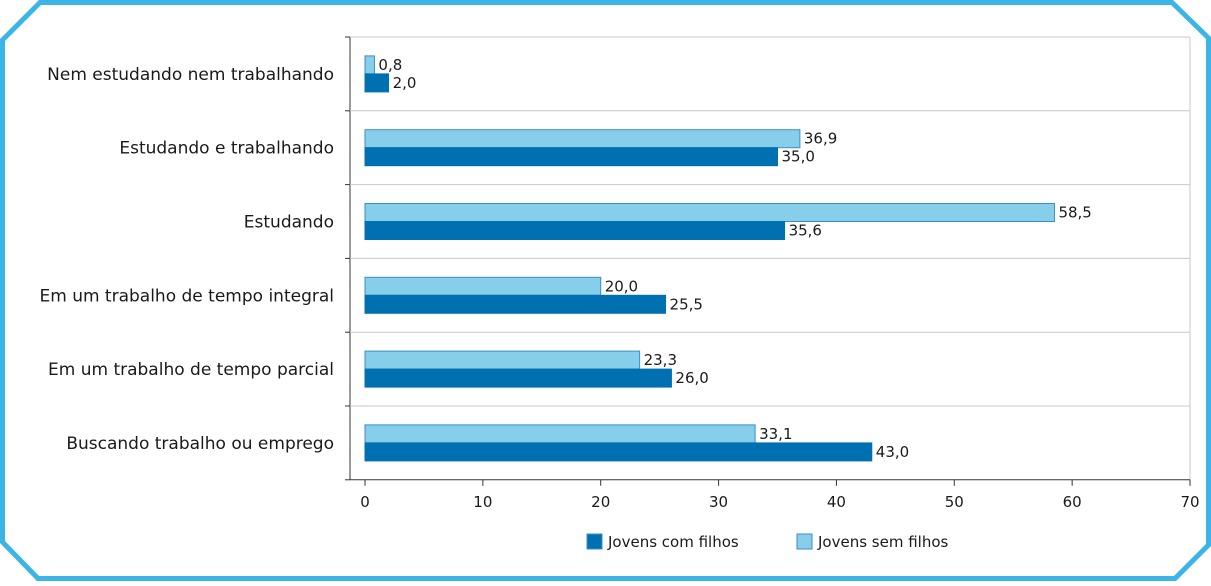 This screenshot has height=586, width=1211. I want to click on x-tick-label: 20, so click(600, 502).